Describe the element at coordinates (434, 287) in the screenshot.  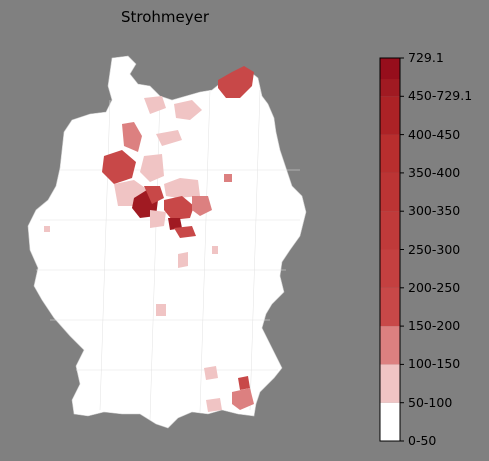
I see `colorbar-tick-label: 200-250` at that location.